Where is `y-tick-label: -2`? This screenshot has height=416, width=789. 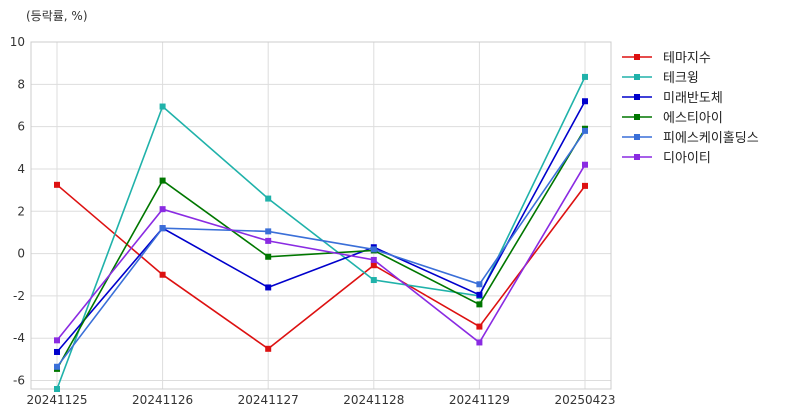 y-tick-label: -2 is located at coordinates (19, 296).